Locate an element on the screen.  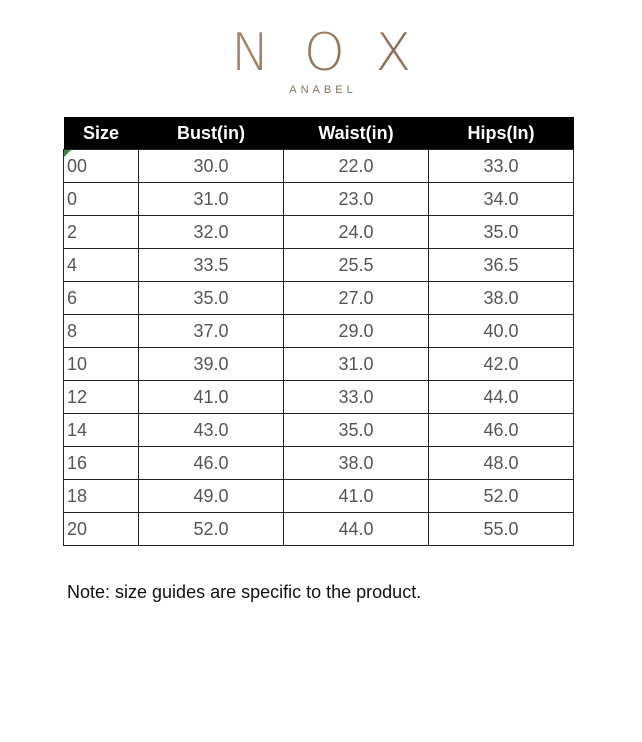
table-row: 4 33.5 25.5 36.5 is located at coordinates (318, 265).